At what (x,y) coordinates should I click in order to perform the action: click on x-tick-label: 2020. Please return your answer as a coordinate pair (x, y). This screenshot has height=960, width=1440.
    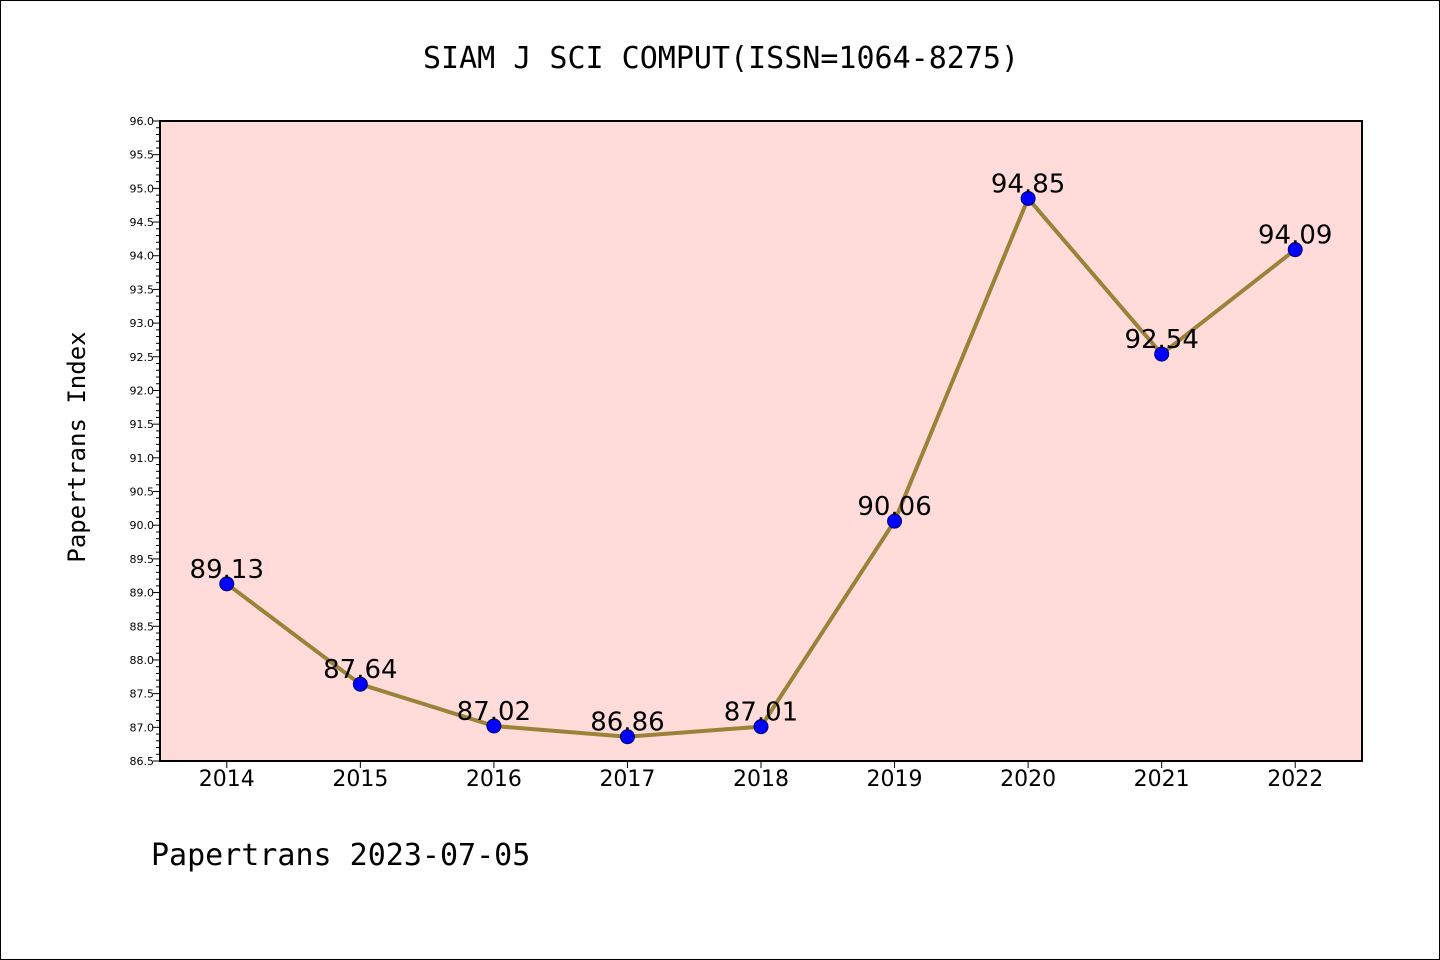
    Looking at the image, I should click on (1028, 779).